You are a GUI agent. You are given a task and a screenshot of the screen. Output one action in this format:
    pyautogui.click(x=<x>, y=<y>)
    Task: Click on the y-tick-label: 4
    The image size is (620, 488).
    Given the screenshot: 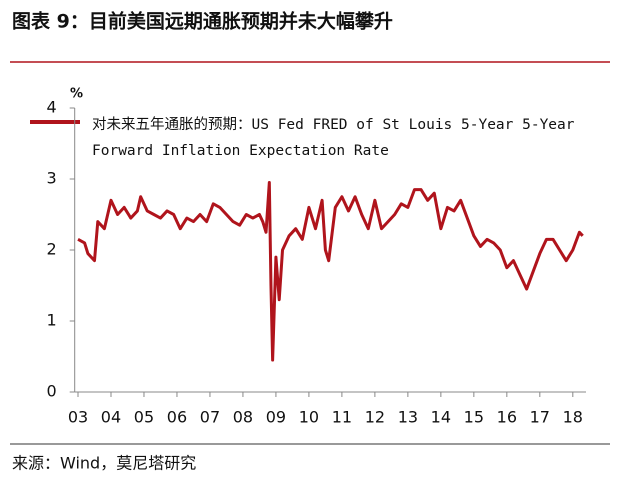 What is the action you would take?
    pyautogui.click(x=52, y=107)
    